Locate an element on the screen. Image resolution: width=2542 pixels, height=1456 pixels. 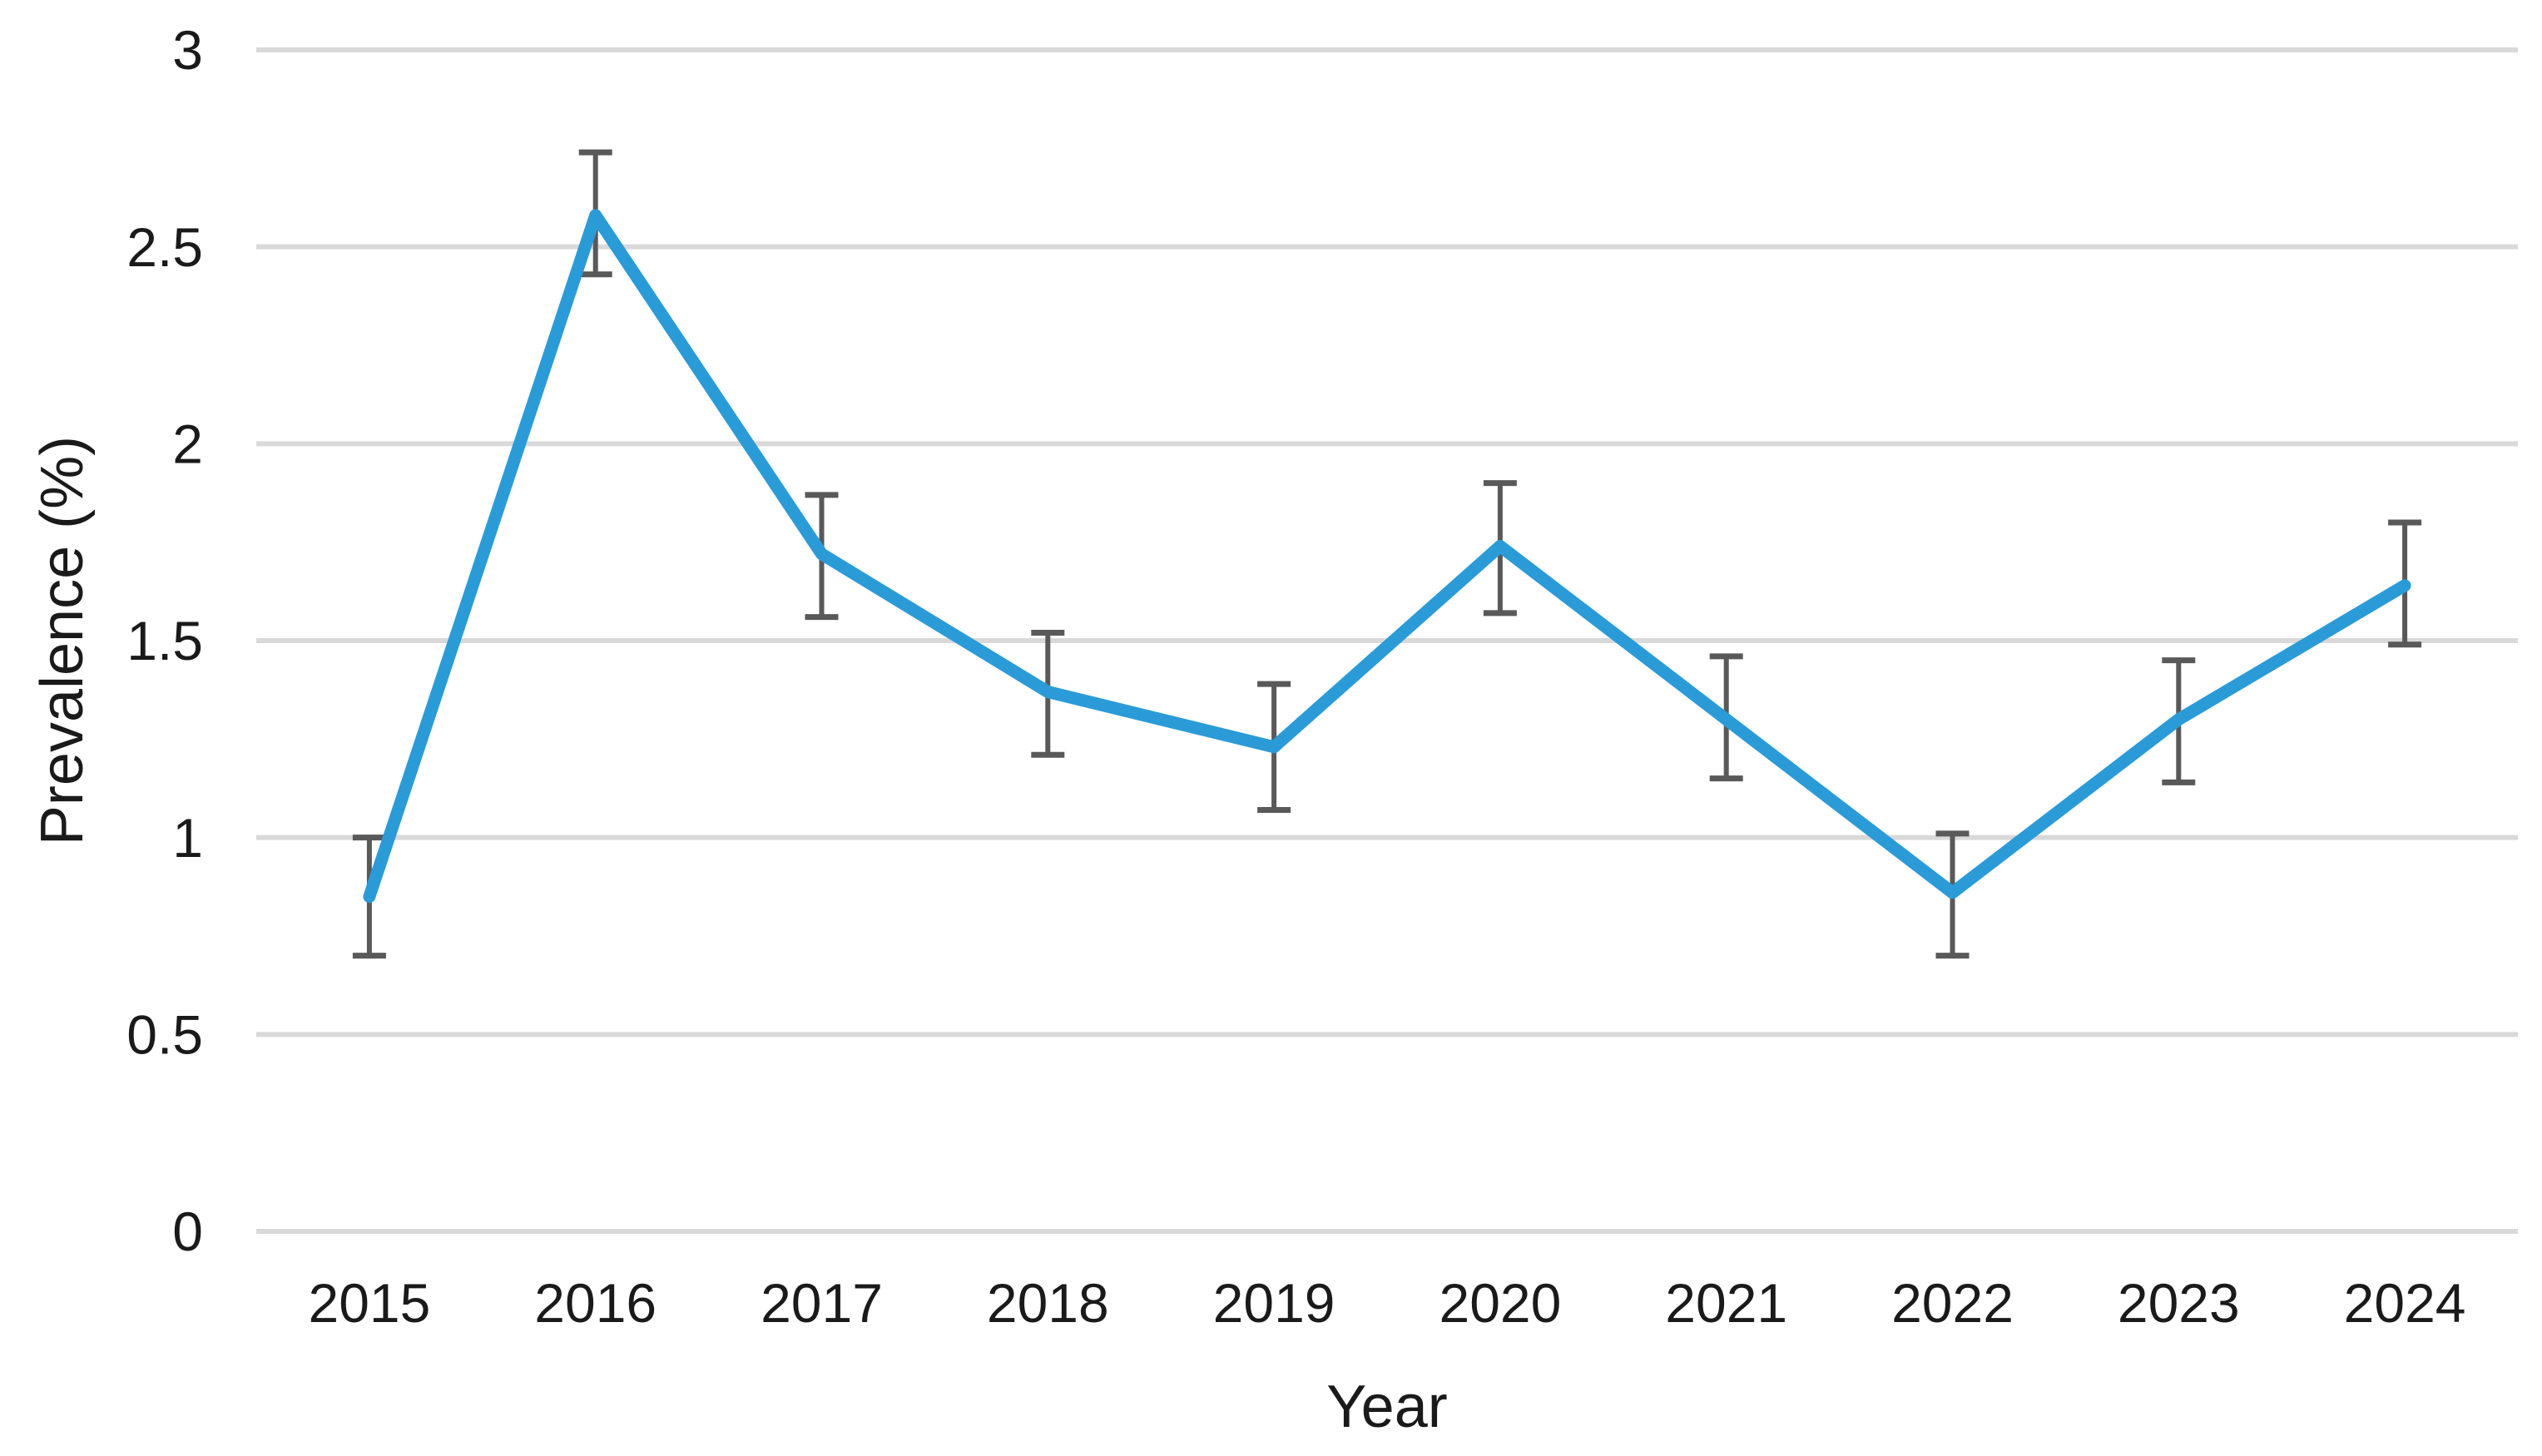
x-tick-label: 2015 is located at coordinates (369, 1303).